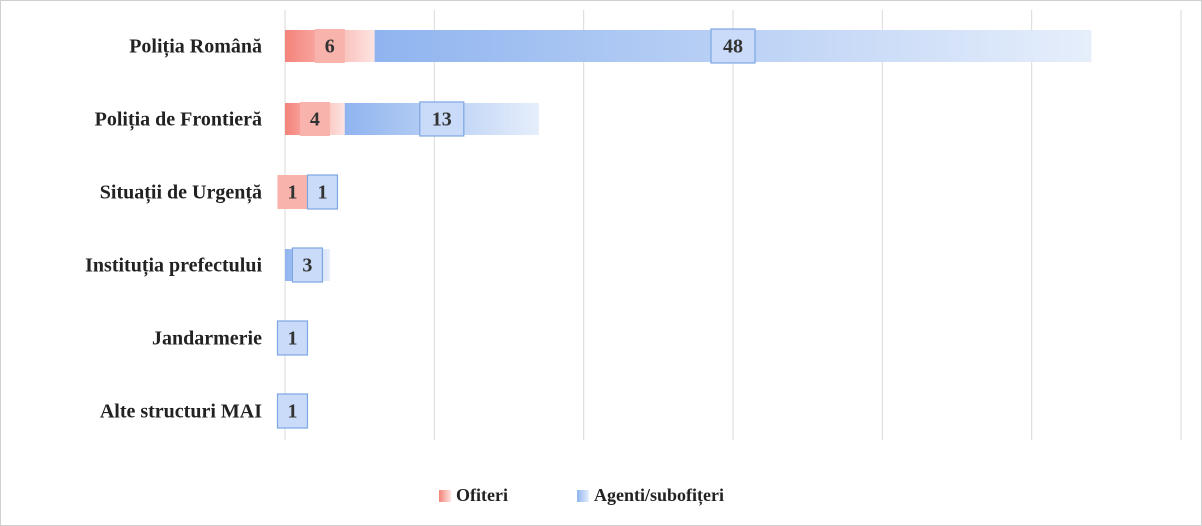 This screenshot has height=526, width=1202. I want to click on category-label: Poliția de Frontieră, so click(178, 120).